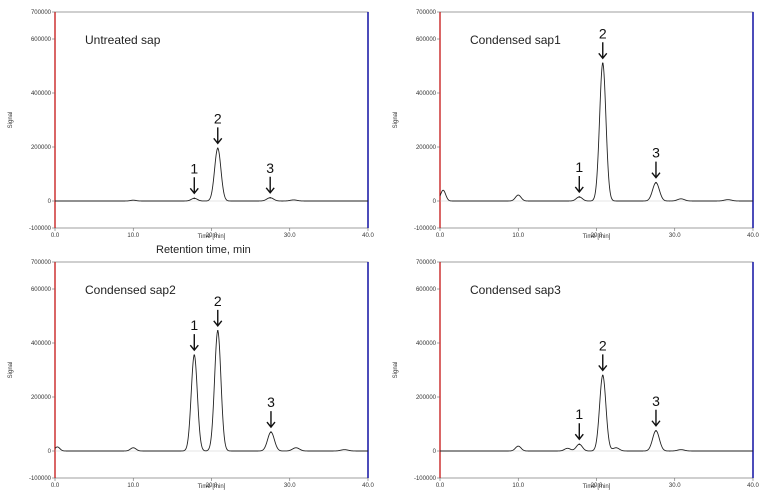 This screenshot has height=500, width=764. What do you see at coordinates (203, 250) in the screenshot?
I see `retention-time-caption: Retention time, min` at bounding box center [203, 250].